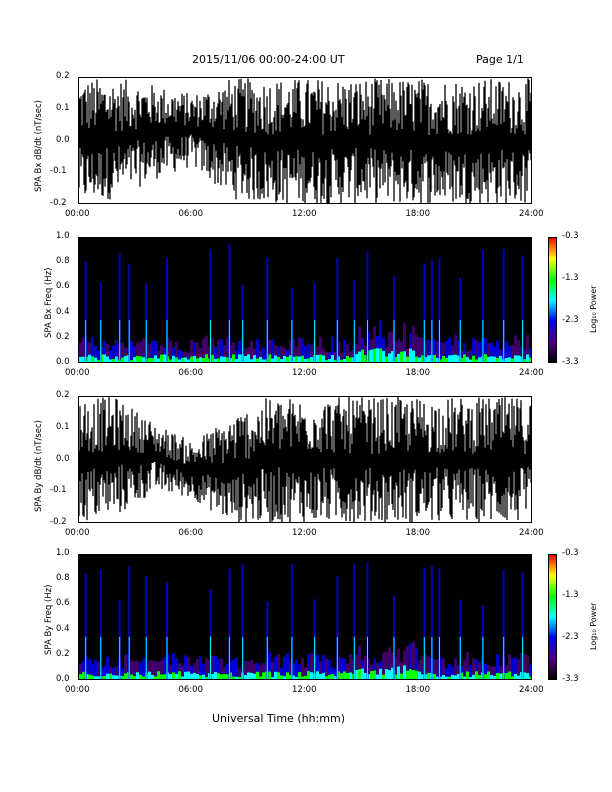  I want to click on y-tick-label: 0.4, so click(63, 311).